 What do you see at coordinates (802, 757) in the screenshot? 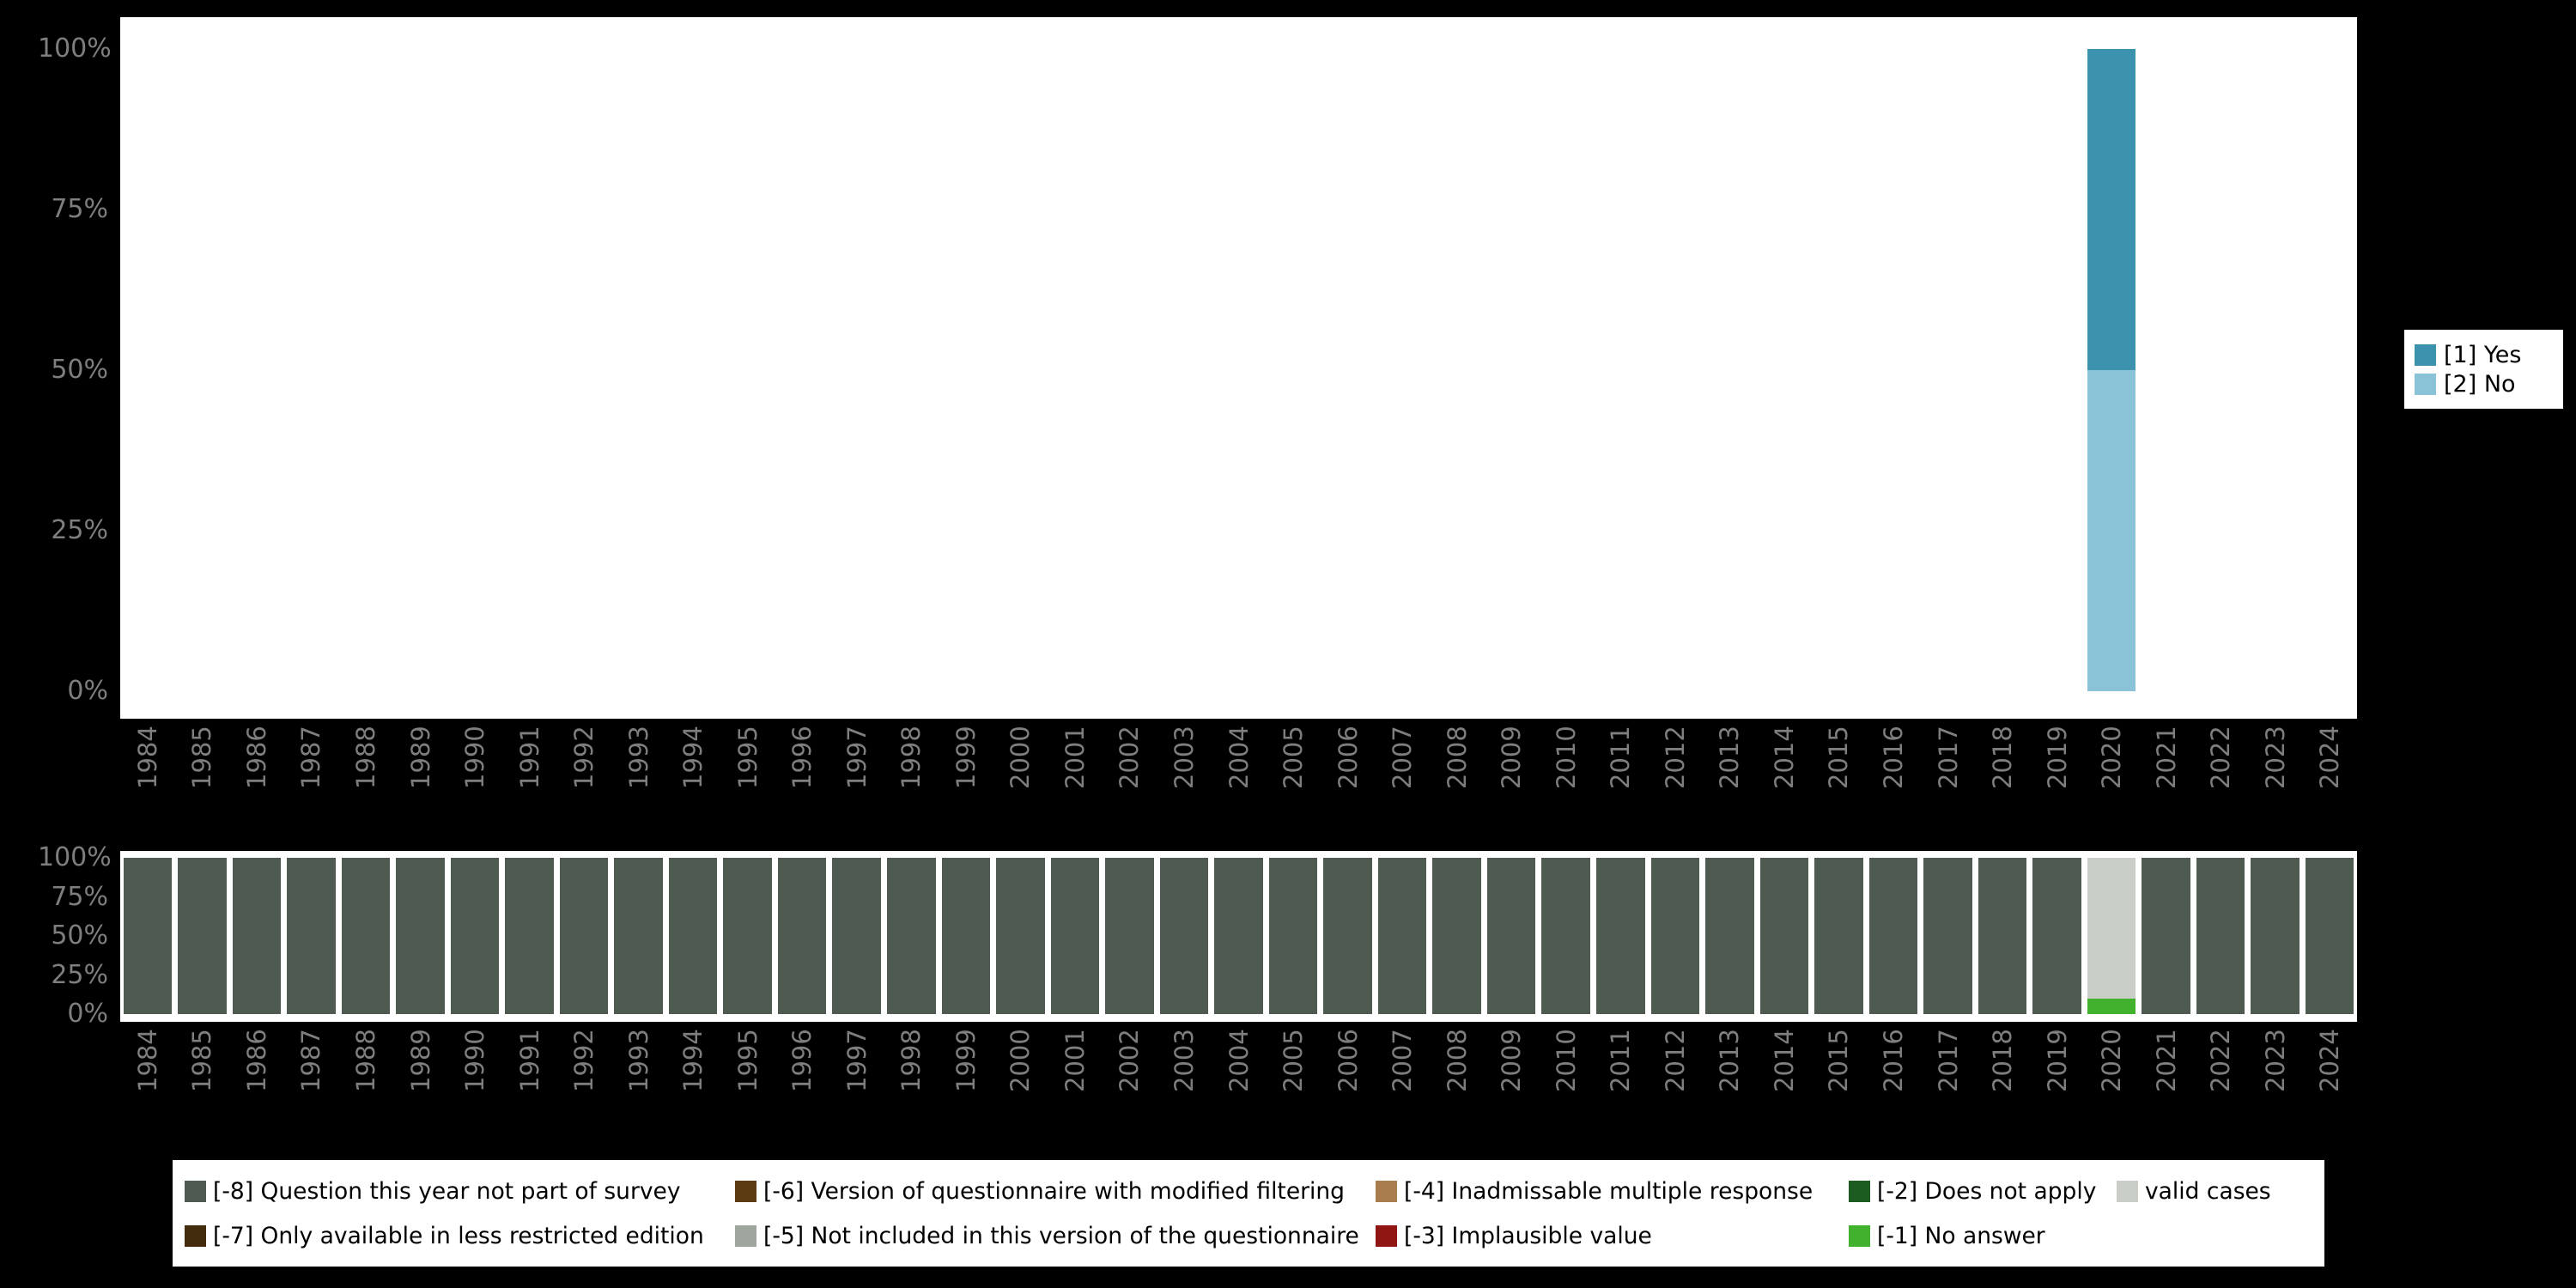
I see `x-tick-label: 1996` at bounding box center [802, 757].